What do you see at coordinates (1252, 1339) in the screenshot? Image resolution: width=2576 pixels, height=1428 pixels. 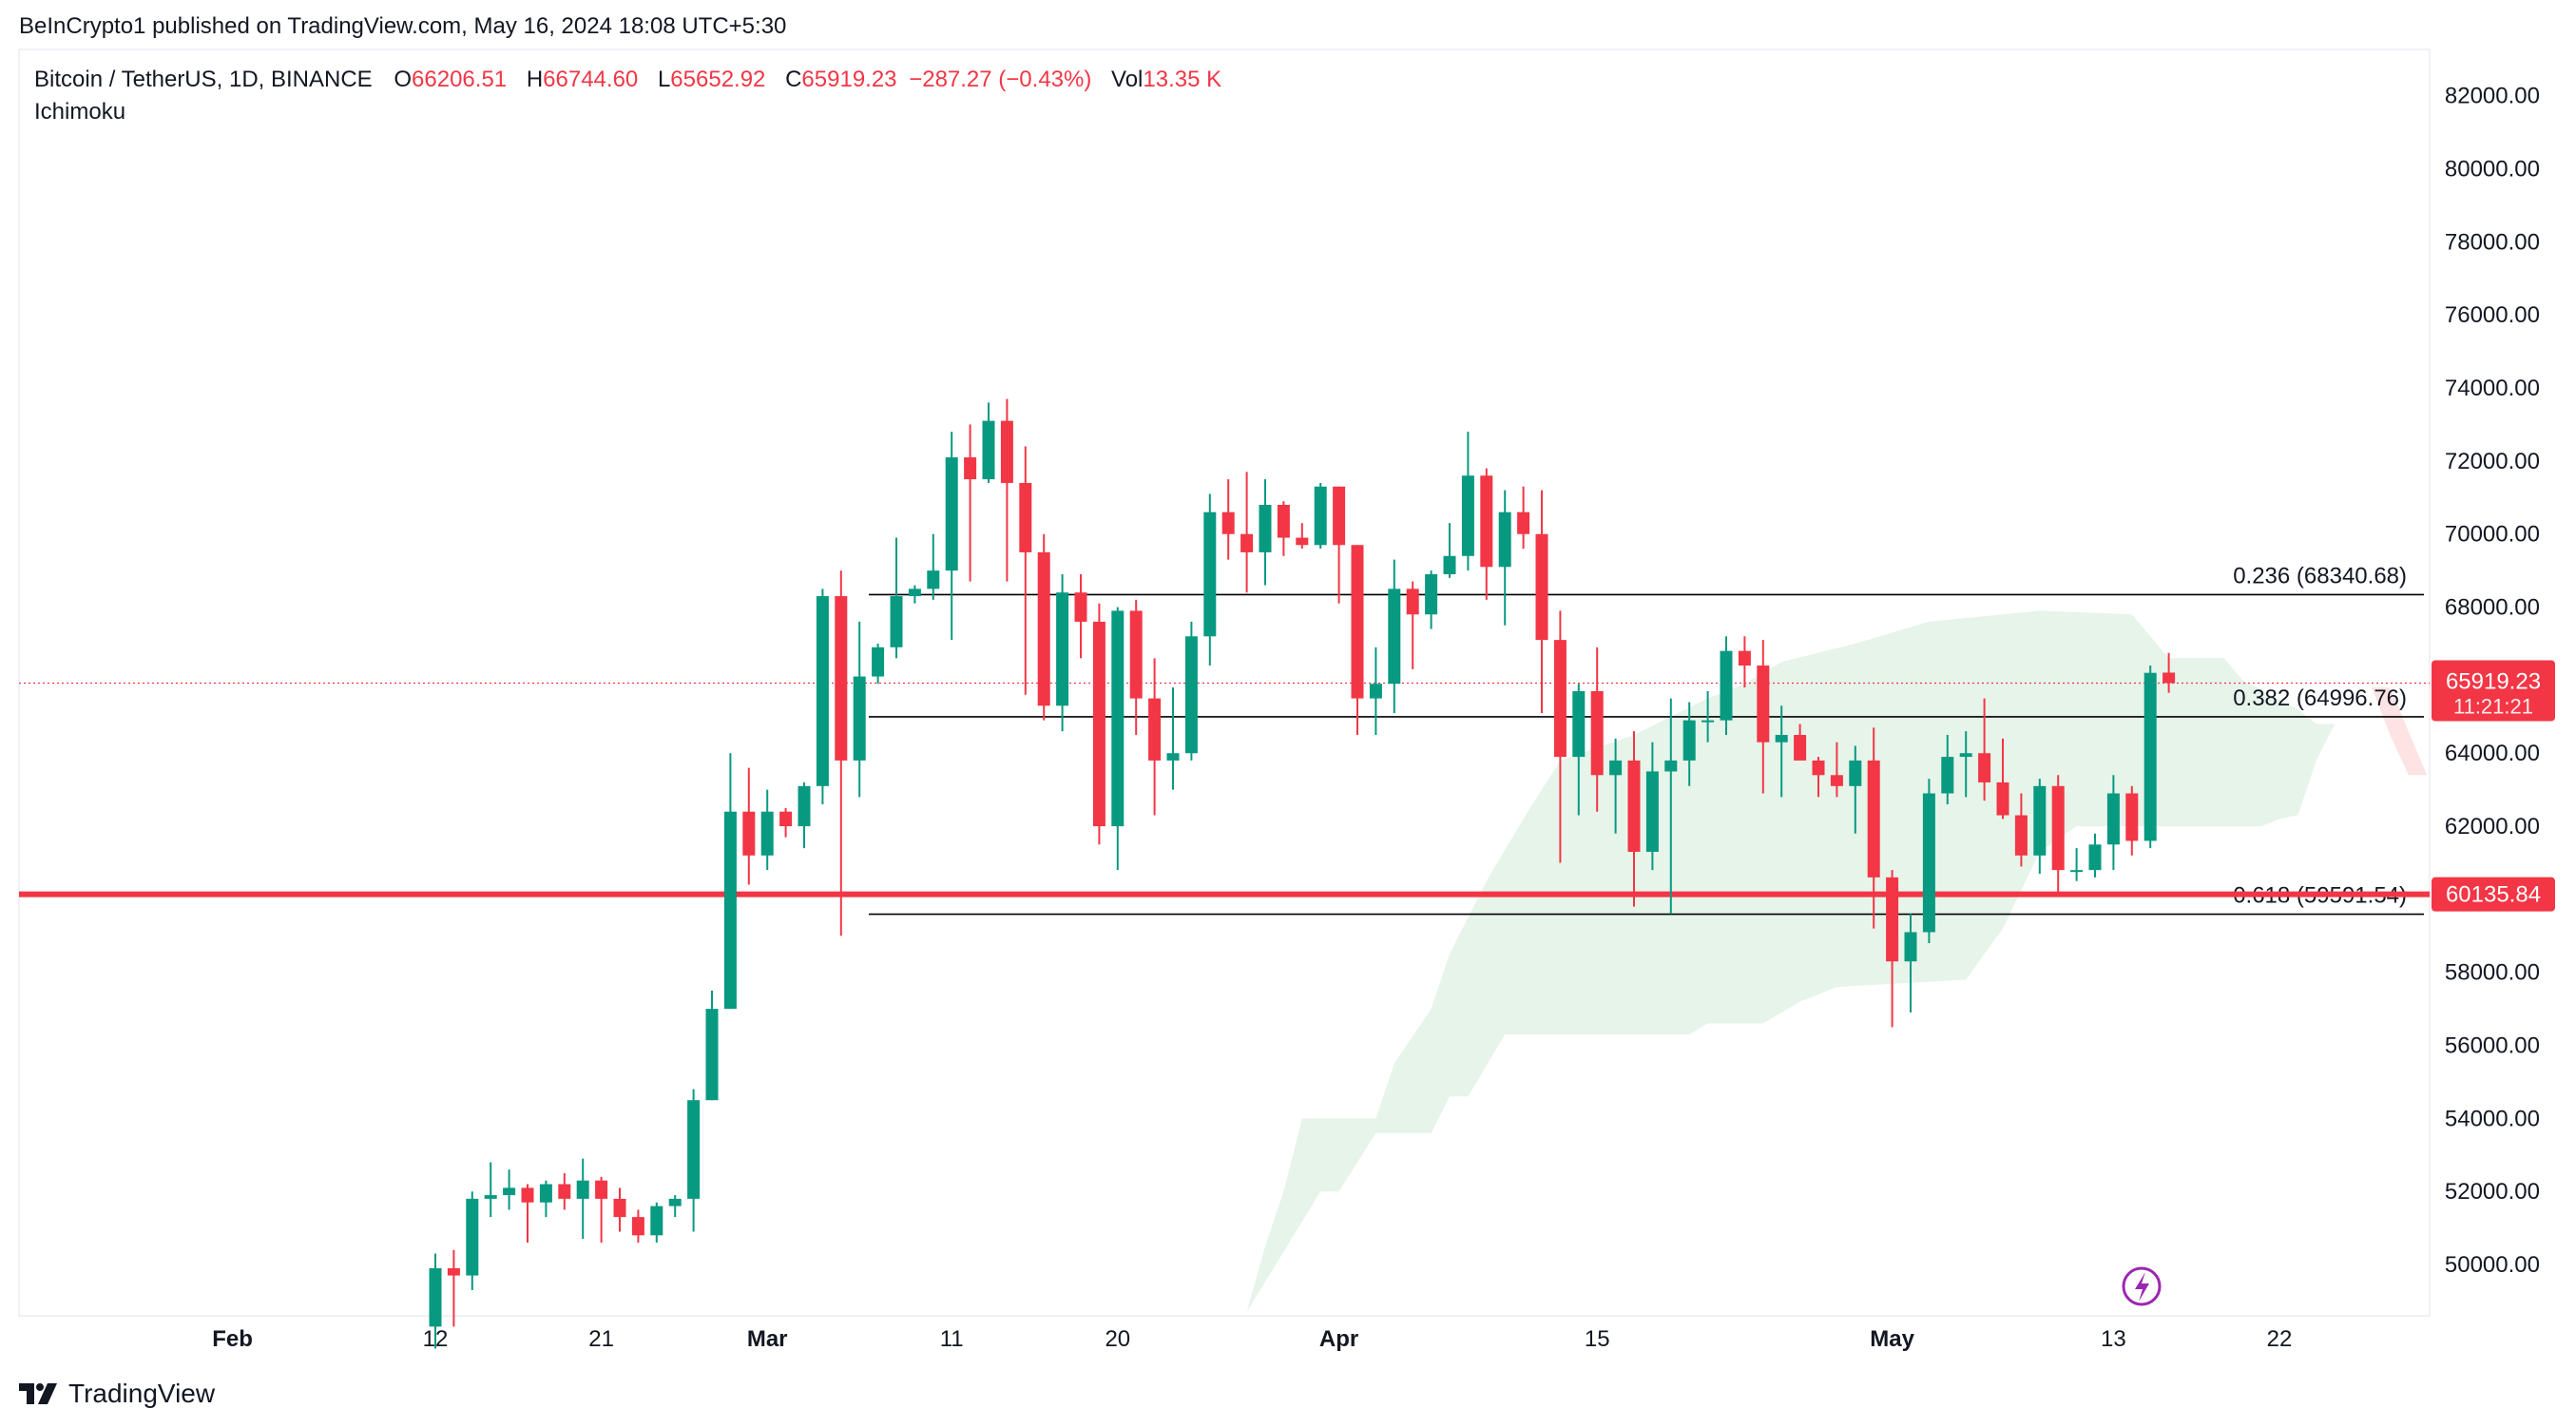 I see `time-axis: Feb 12 21 Mar 11 20 Apr 15 May 13 22` at bounding box center [1252, 1339].